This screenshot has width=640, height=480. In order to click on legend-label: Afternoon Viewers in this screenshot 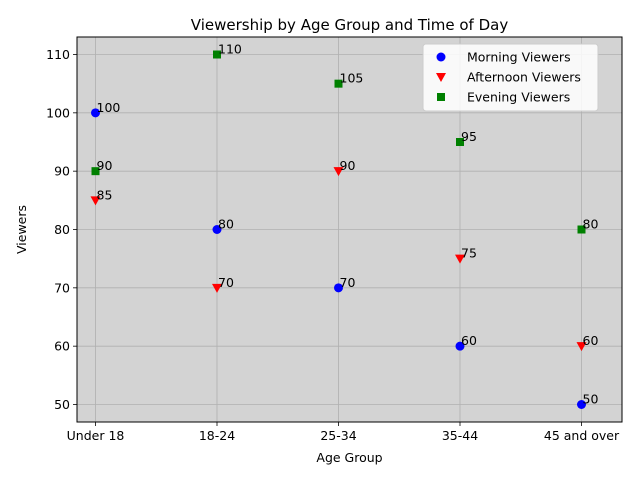, I will do `click(524, 77)`.